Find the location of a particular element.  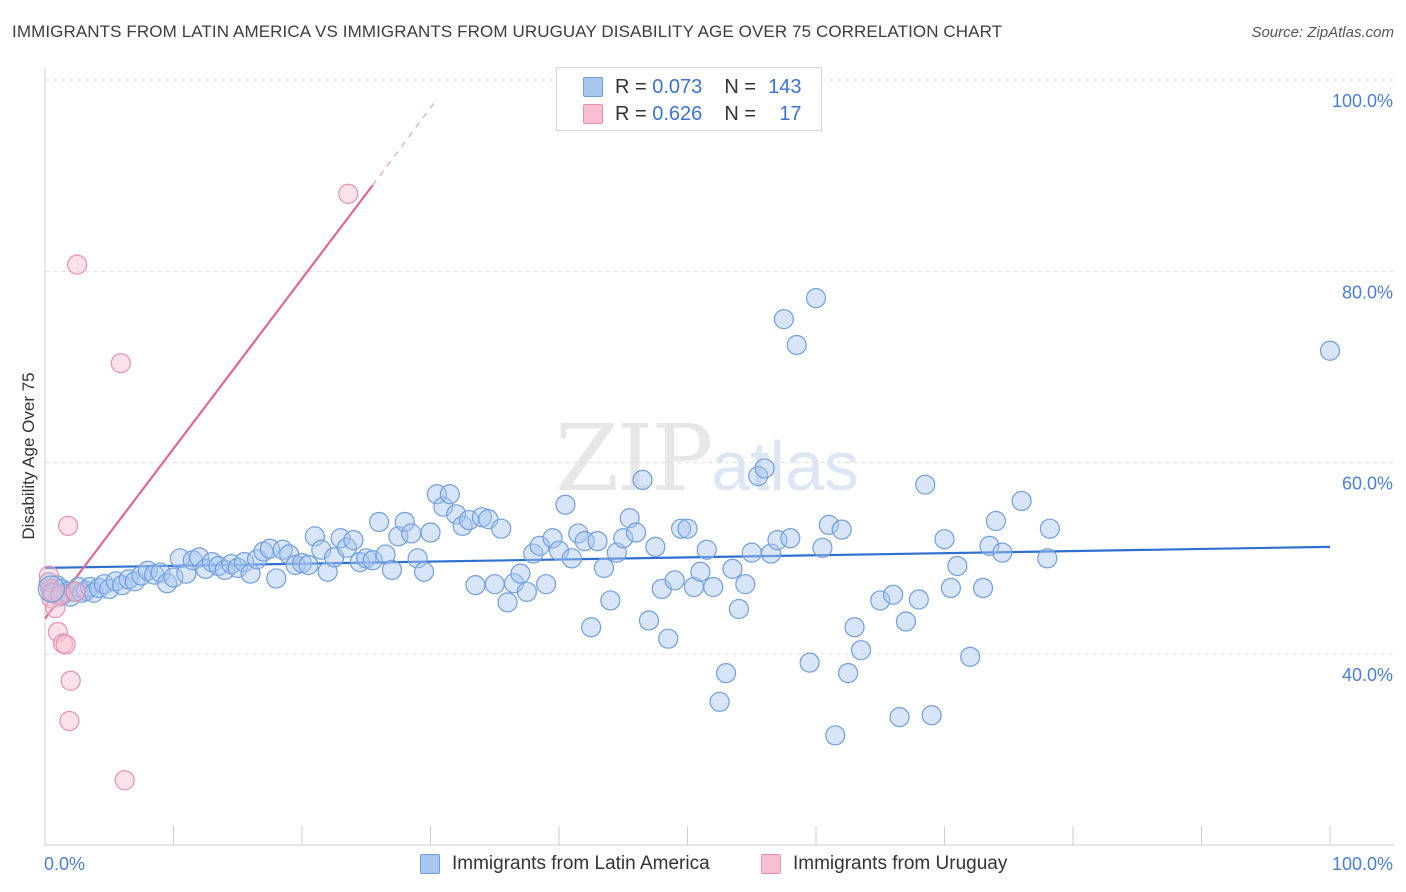

legend-label-latin-america: Immigrants from Latin America is located at coordinates (581, 863).